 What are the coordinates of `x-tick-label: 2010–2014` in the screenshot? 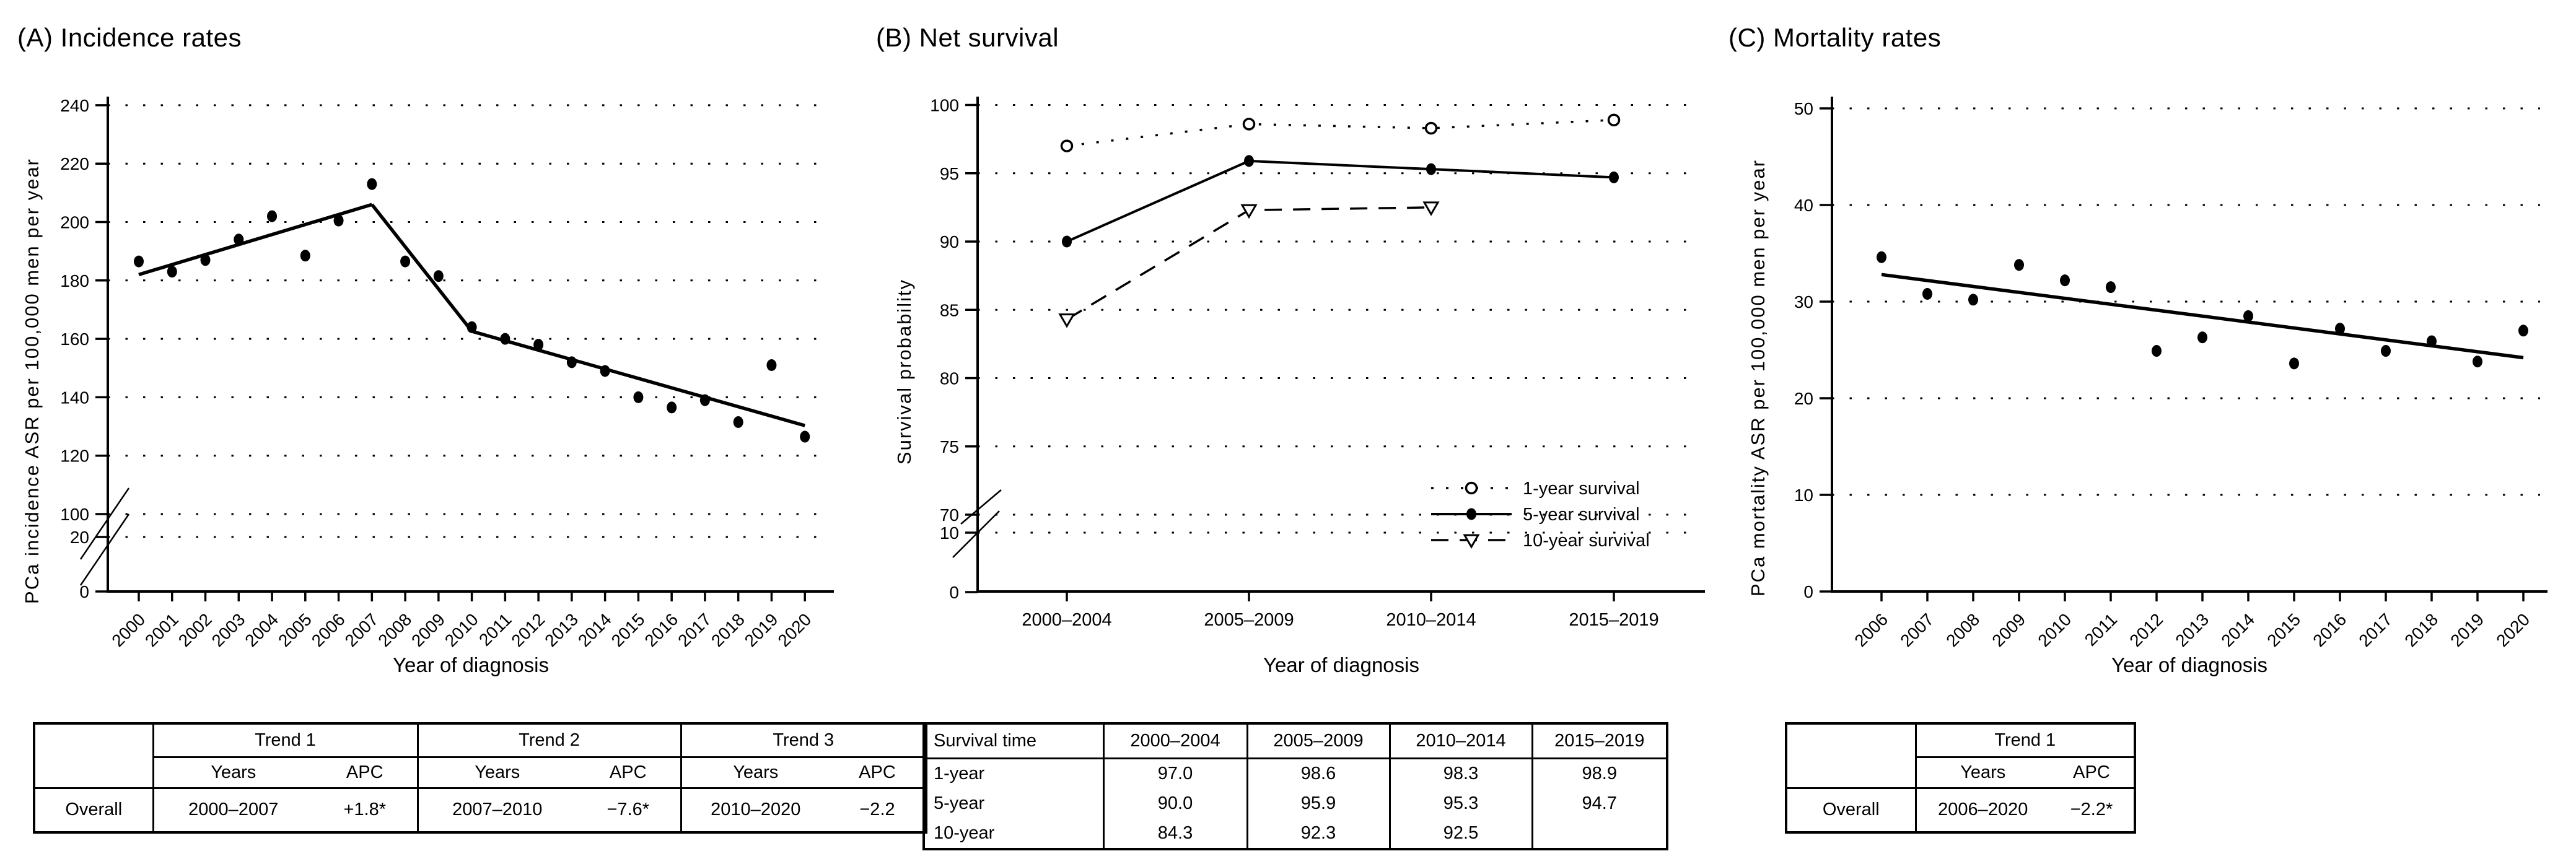 It's located at (1431, 620).